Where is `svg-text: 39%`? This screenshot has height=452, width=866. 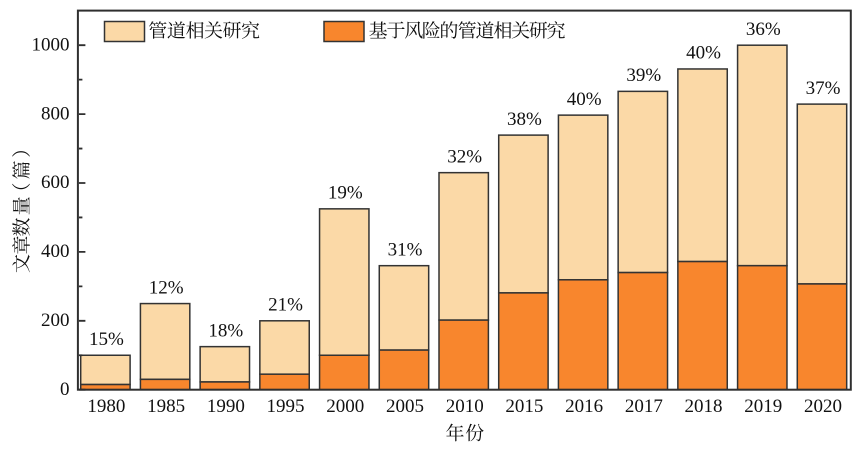 svg-text: 39% is located at coordinates (643, 75).